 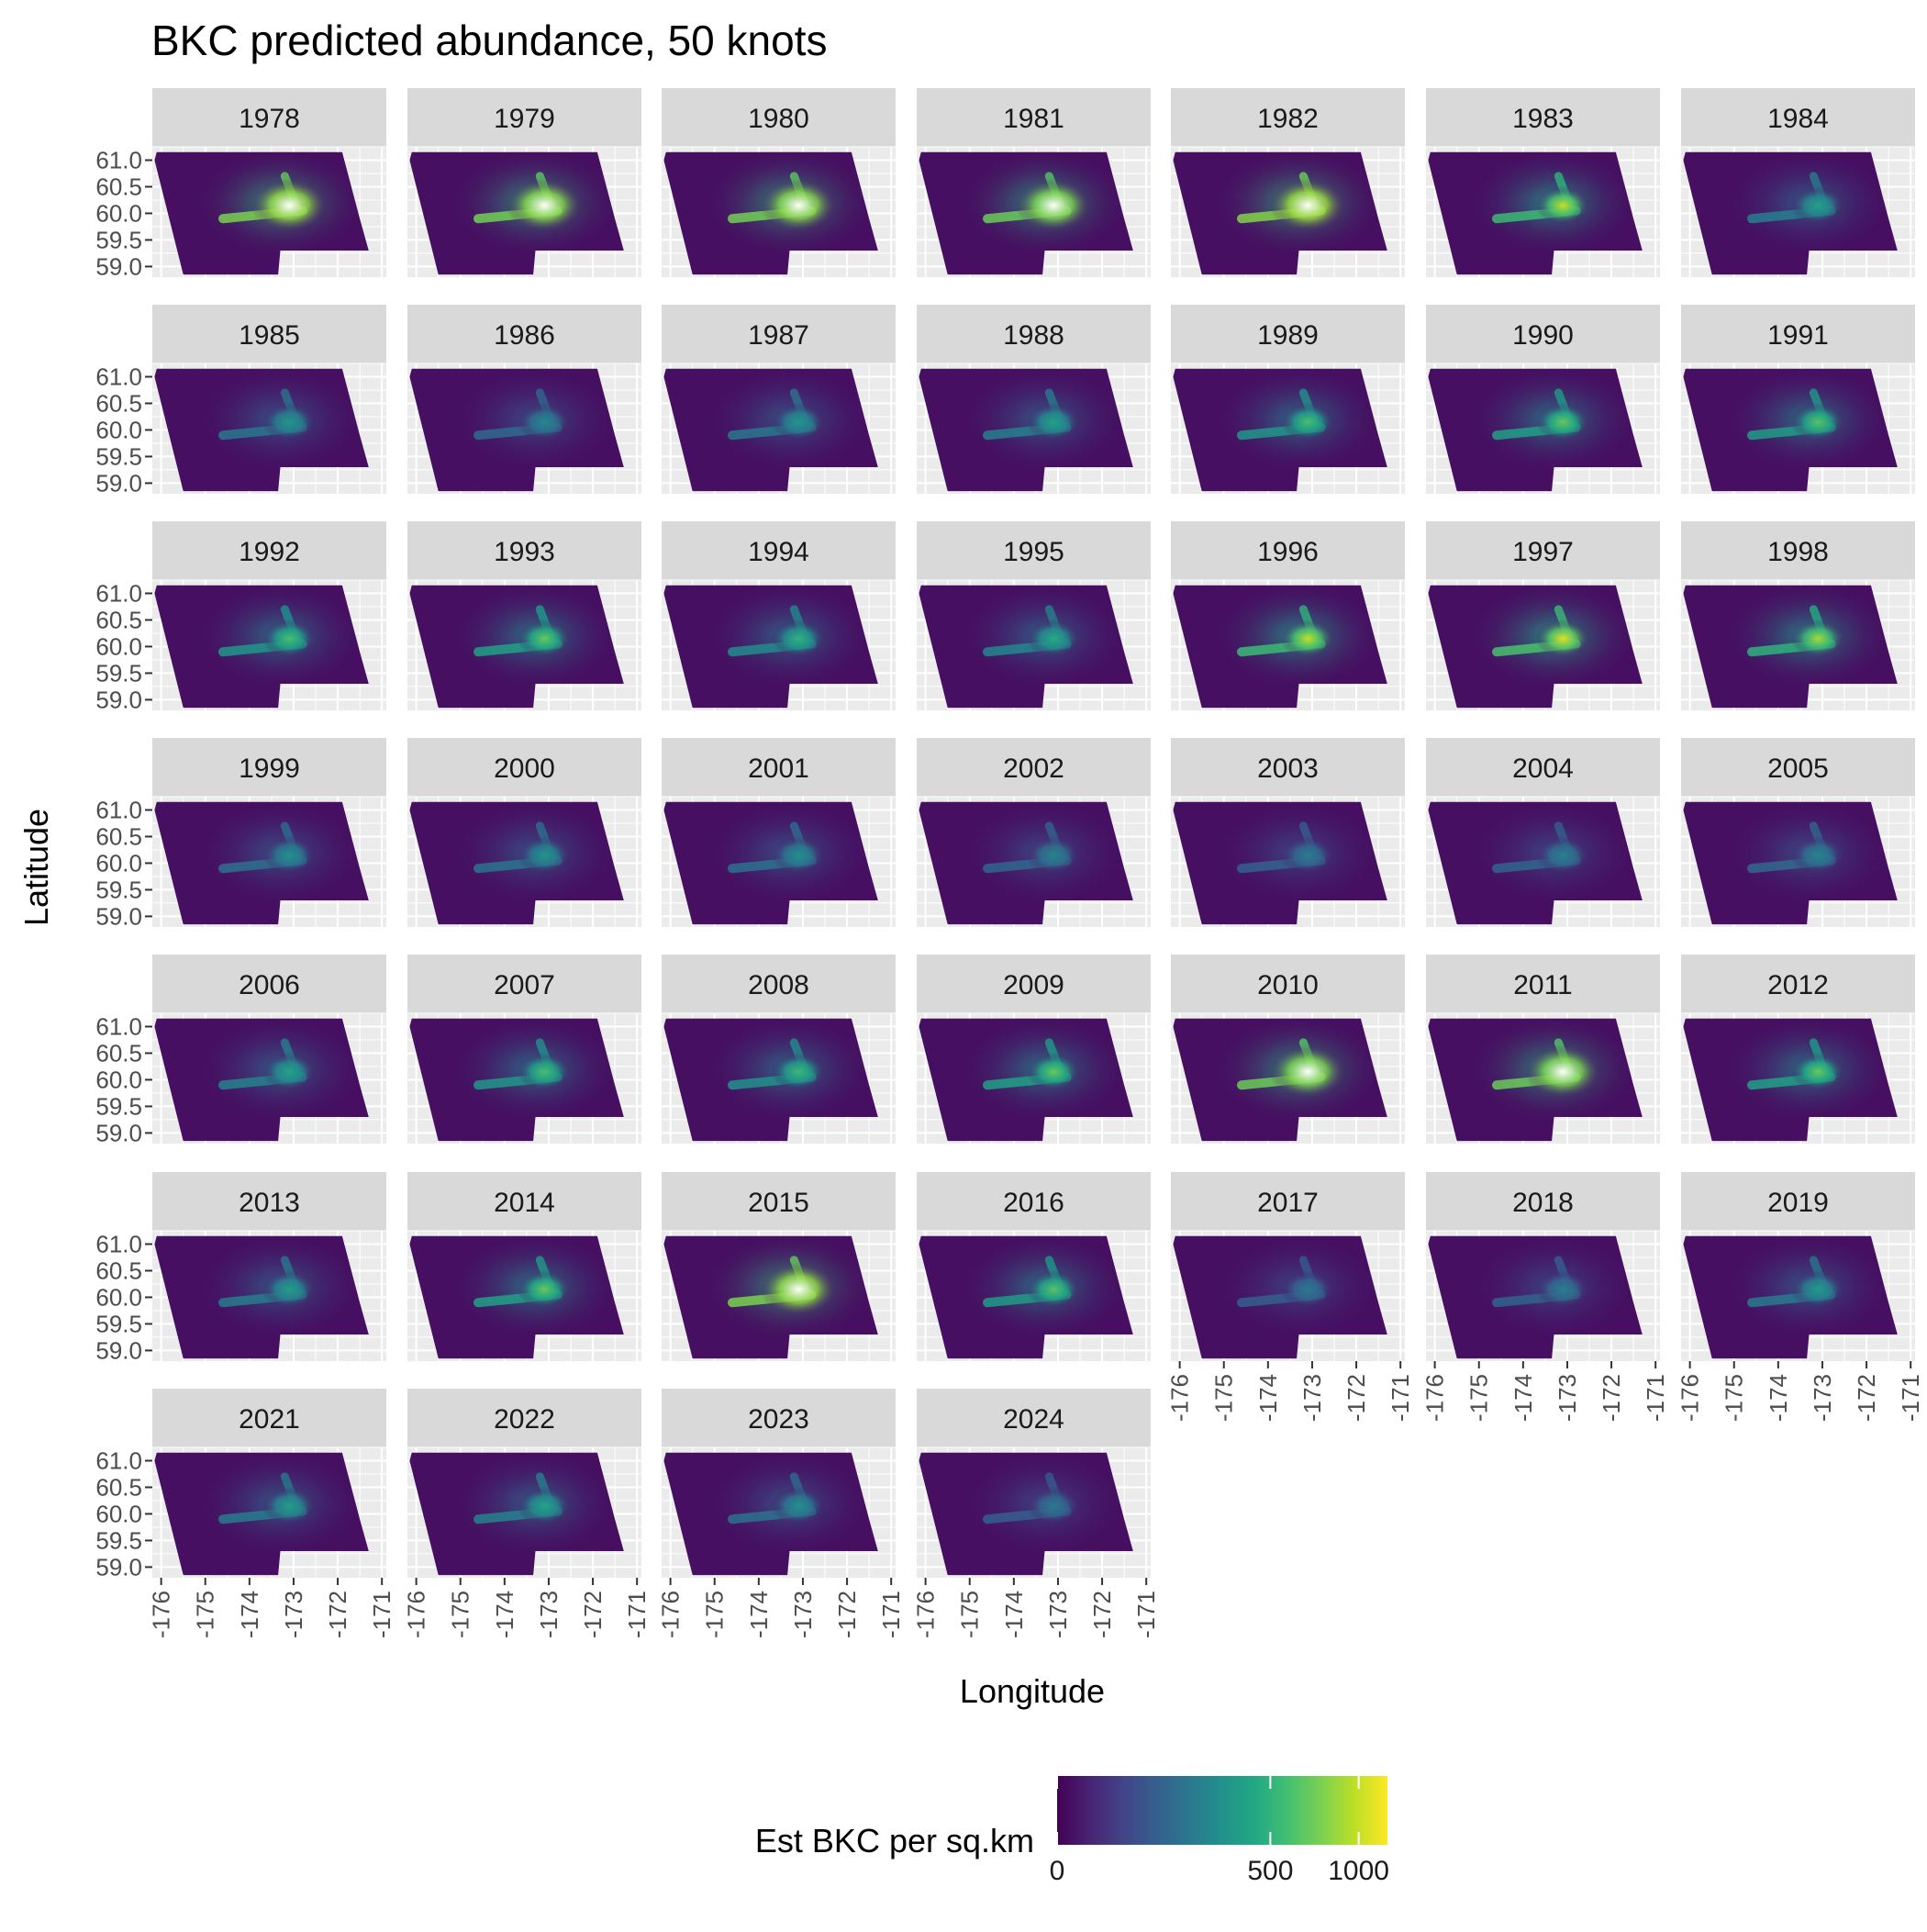 I want to click on facet-panel-1997: 1997, so click(x=1543, y=617).